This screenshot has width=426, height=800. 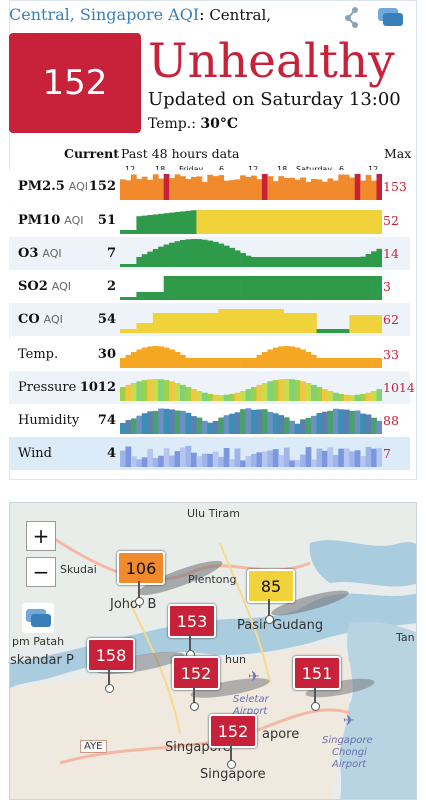 I want to click on station-pin-north: 153, so click(x=192, y=631).